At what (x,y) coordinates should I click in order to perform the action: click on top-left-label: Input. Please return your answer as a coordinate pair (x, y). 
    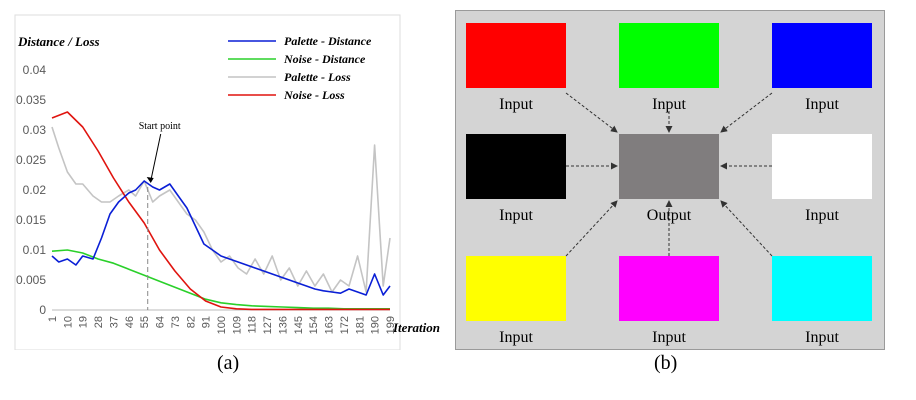
    Looking at the image, I should click on (516, 104).